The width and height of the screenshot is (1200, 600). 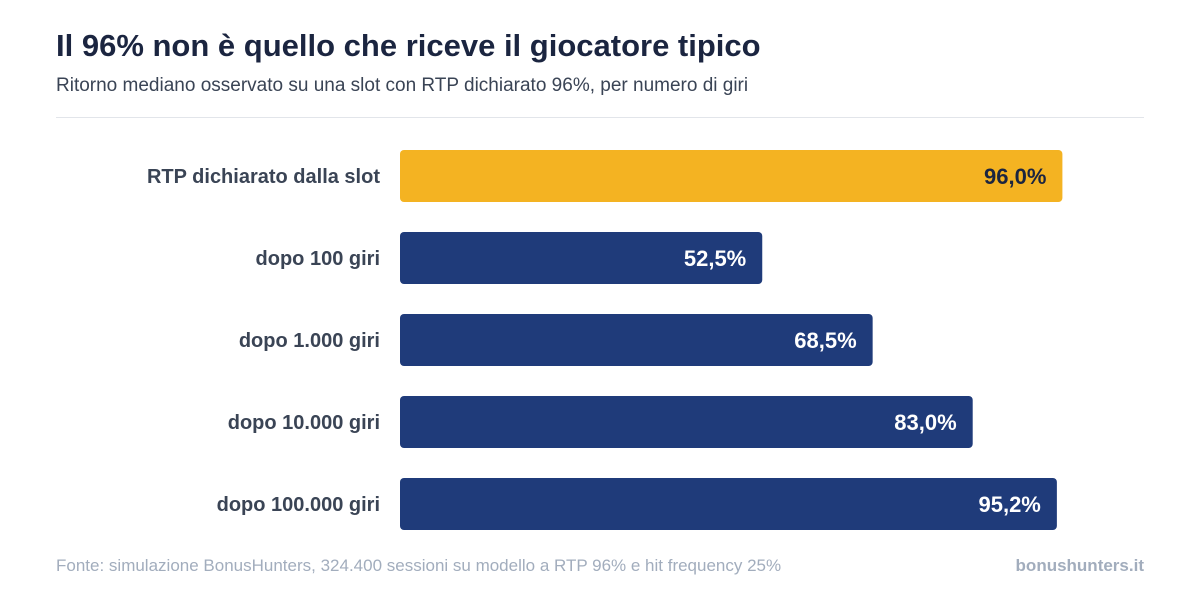 I want to click on bar-group: dopo 100.000 giri 95,2%, so click(x=637, y=504).